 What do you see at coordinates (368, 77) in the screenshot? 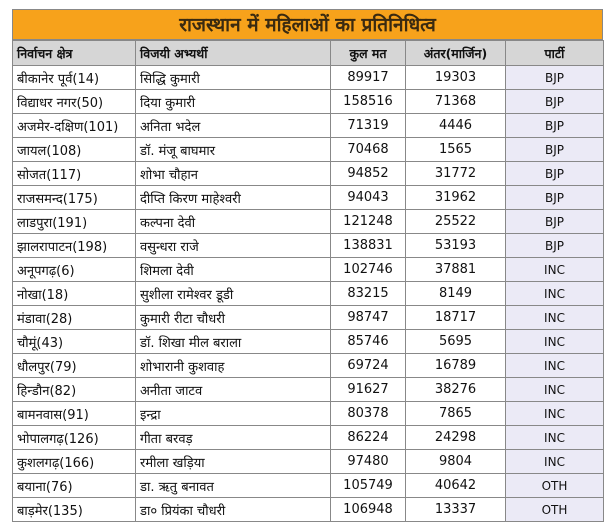
I see `table-cell: 89917` at bounding box center [368, 77].